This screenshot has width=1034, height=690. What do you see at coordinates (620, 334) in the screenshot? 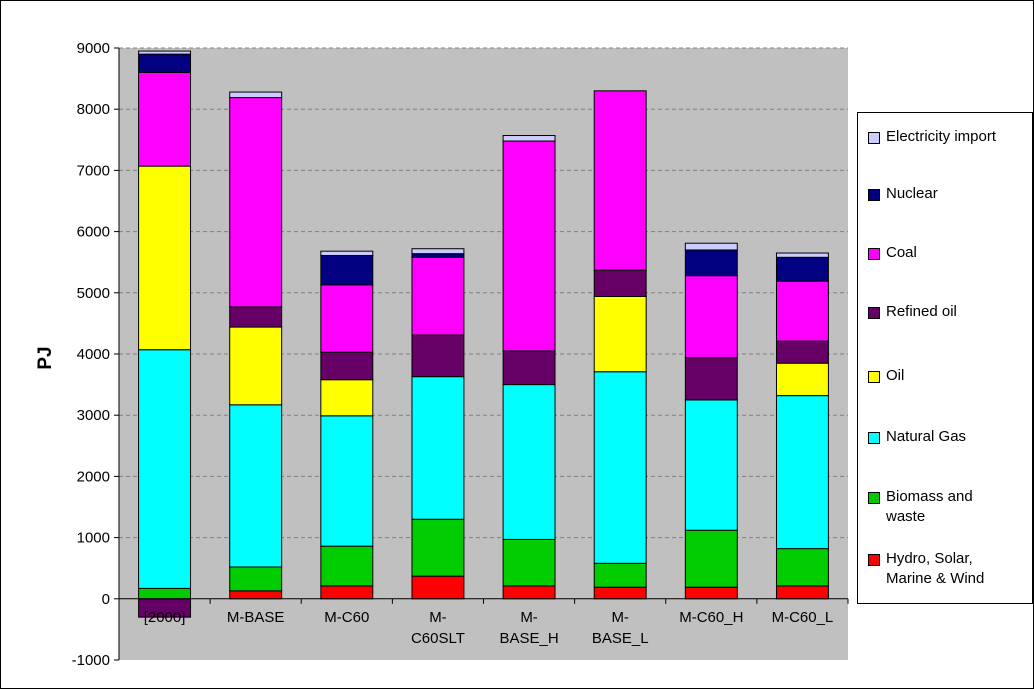
I see `bar-segment-oil-m-base-l` at bounding box center [620, 334].